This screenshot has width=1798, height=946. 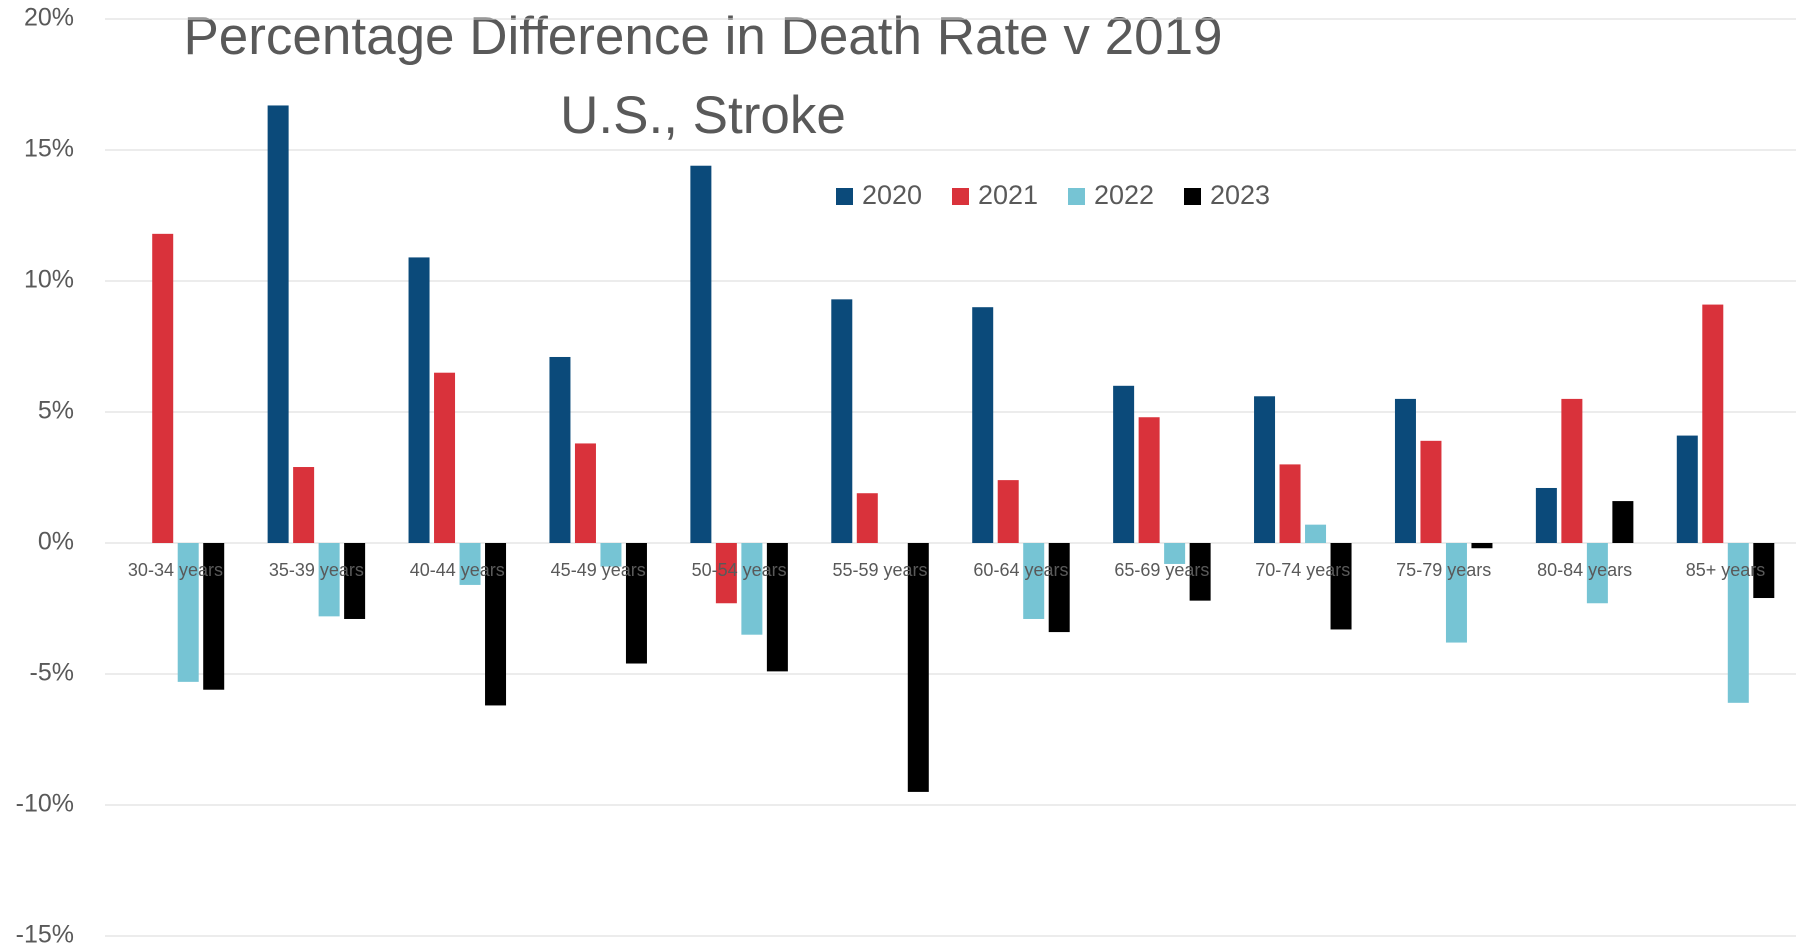 What do you see at coordinates (1020, 570) in the screenshot?
I see `x-tick-label: 60-64 years` at bounding box center [1020, 570].